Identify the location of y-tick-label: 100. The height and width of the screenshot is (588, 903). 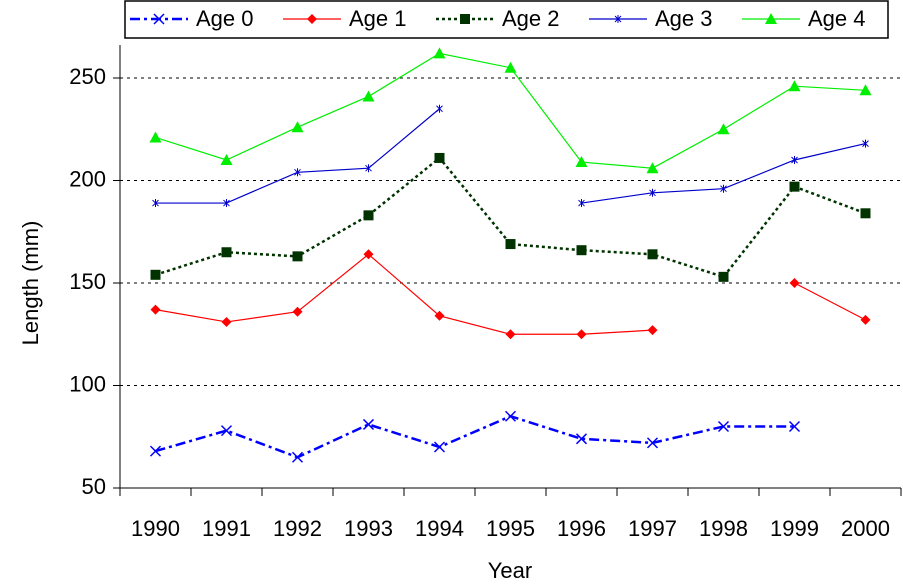
(87, 383).